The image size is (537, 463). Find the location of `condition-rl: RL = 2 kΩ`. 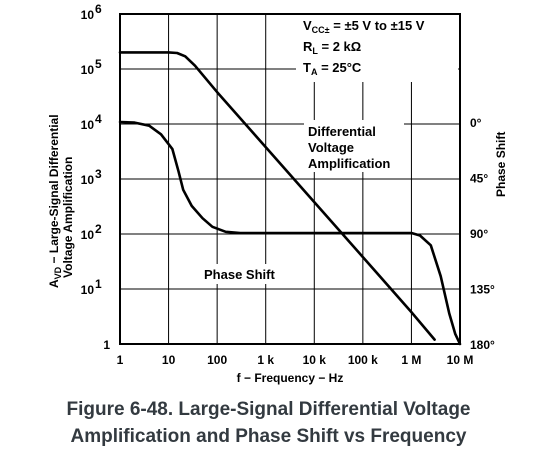

condition-rl: RL = 2 kΩ is located at coordinates (332, 47).